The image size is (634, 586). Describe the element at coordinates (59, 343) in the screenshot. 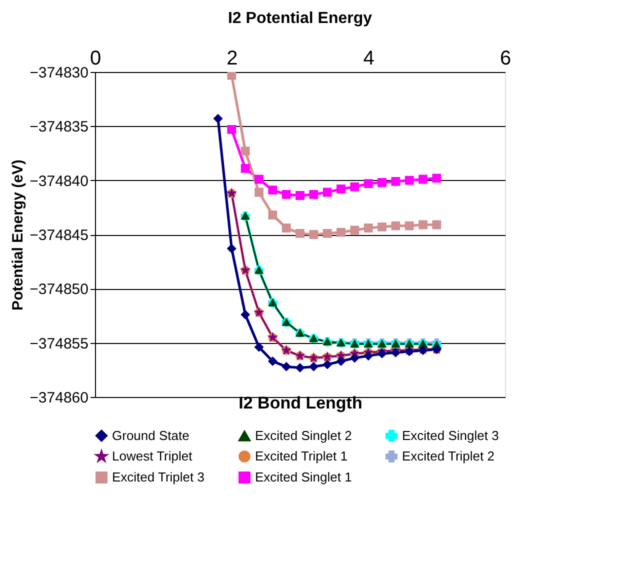

I see `y-tick-label: −374855` at that location.